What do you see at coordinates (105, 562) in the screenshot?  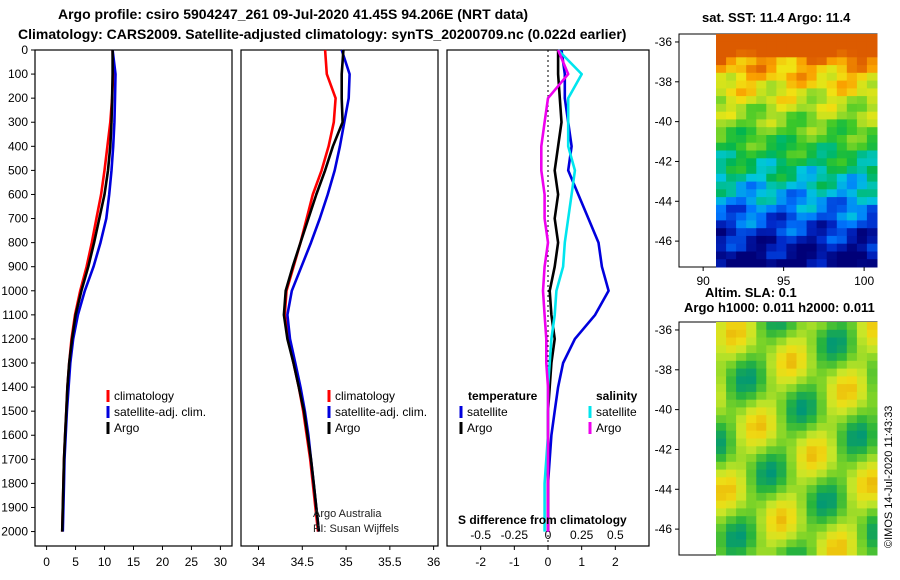 I see `temperature-x-tick-label: 10` at bounding box center [105, 562].